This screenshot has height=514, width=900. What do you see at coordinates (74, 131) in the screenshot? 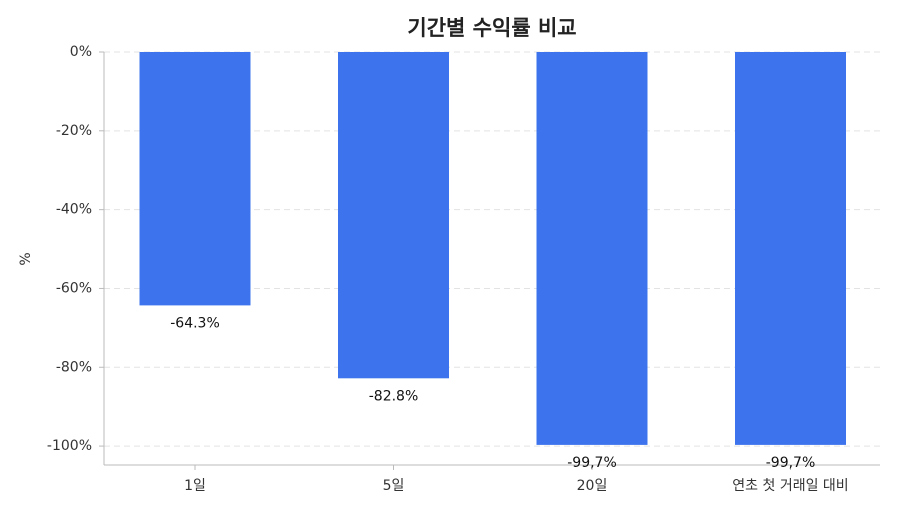
I see `y-tick-label: -20%` at bounding box center [74, 131].